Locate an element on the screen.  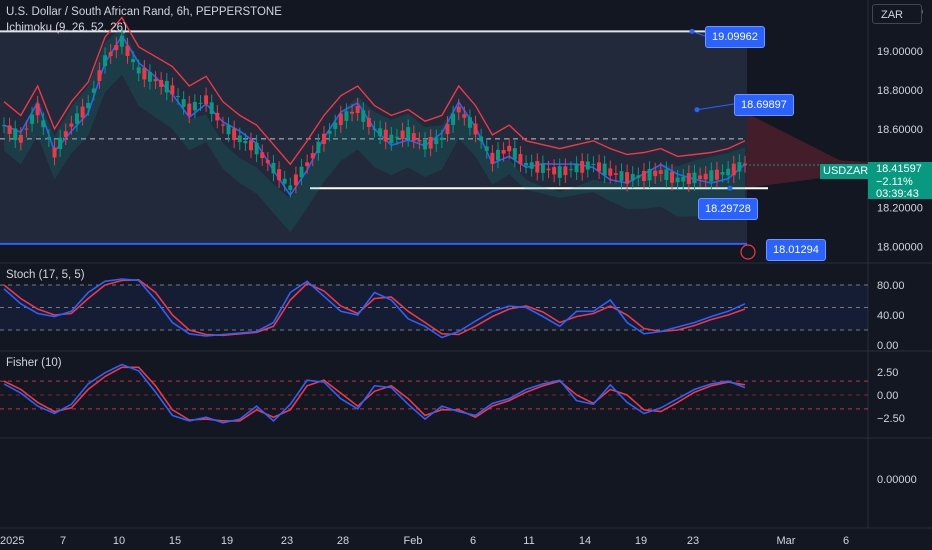
stoch-tick-label: 40.00 is located at coordinates (891, 316).